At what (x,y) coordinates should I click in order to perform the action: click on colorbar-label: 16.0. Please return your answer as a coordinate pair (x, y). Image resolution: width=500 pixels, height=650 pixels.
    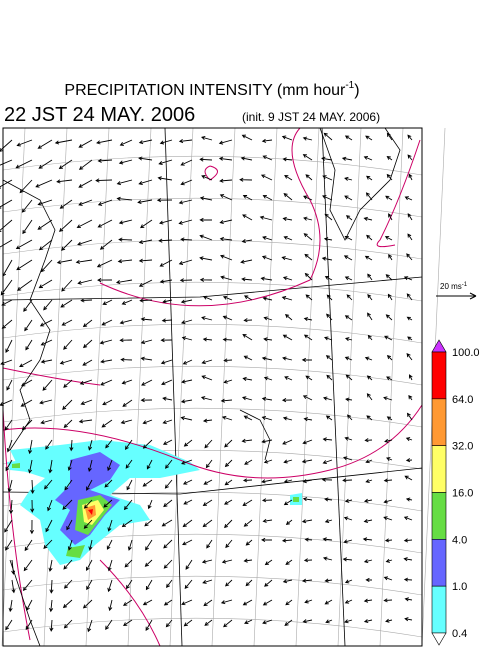
    Looking at the image, I should click on (462, 494).